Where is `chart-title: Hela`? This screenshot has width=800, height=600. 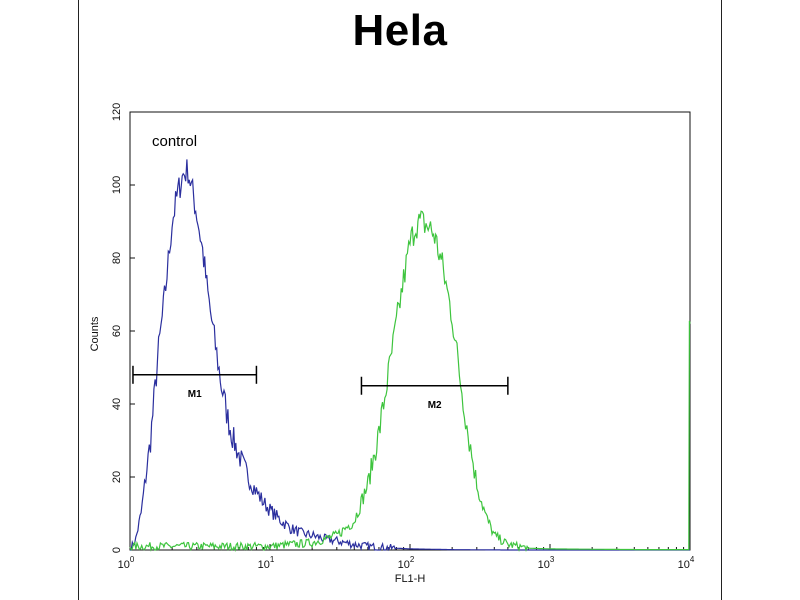 chart-title: Hela is located at coordinates (400, 30).